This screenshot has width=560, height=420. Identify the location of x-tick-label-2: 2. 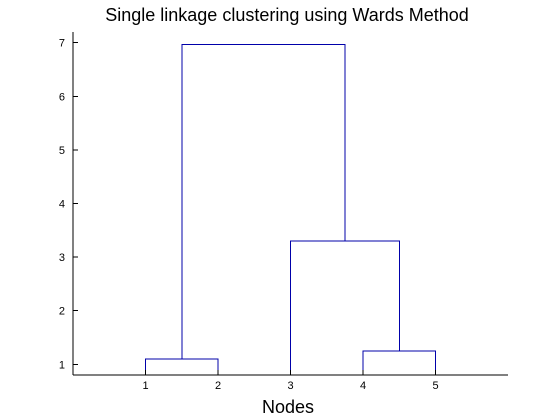
(218, 386).